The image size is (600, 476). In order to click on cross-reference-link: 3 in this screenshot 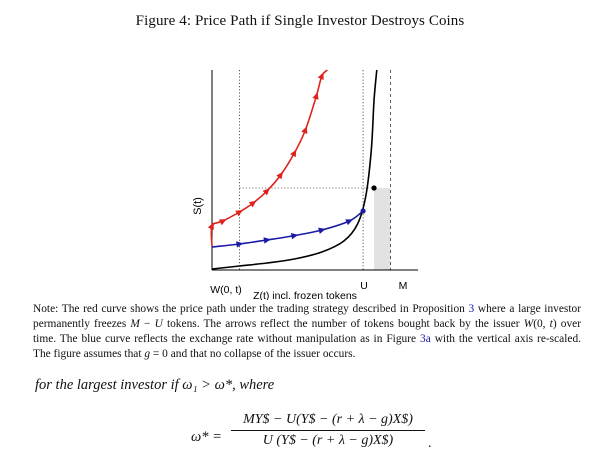, I will do `click(471, 309)`.